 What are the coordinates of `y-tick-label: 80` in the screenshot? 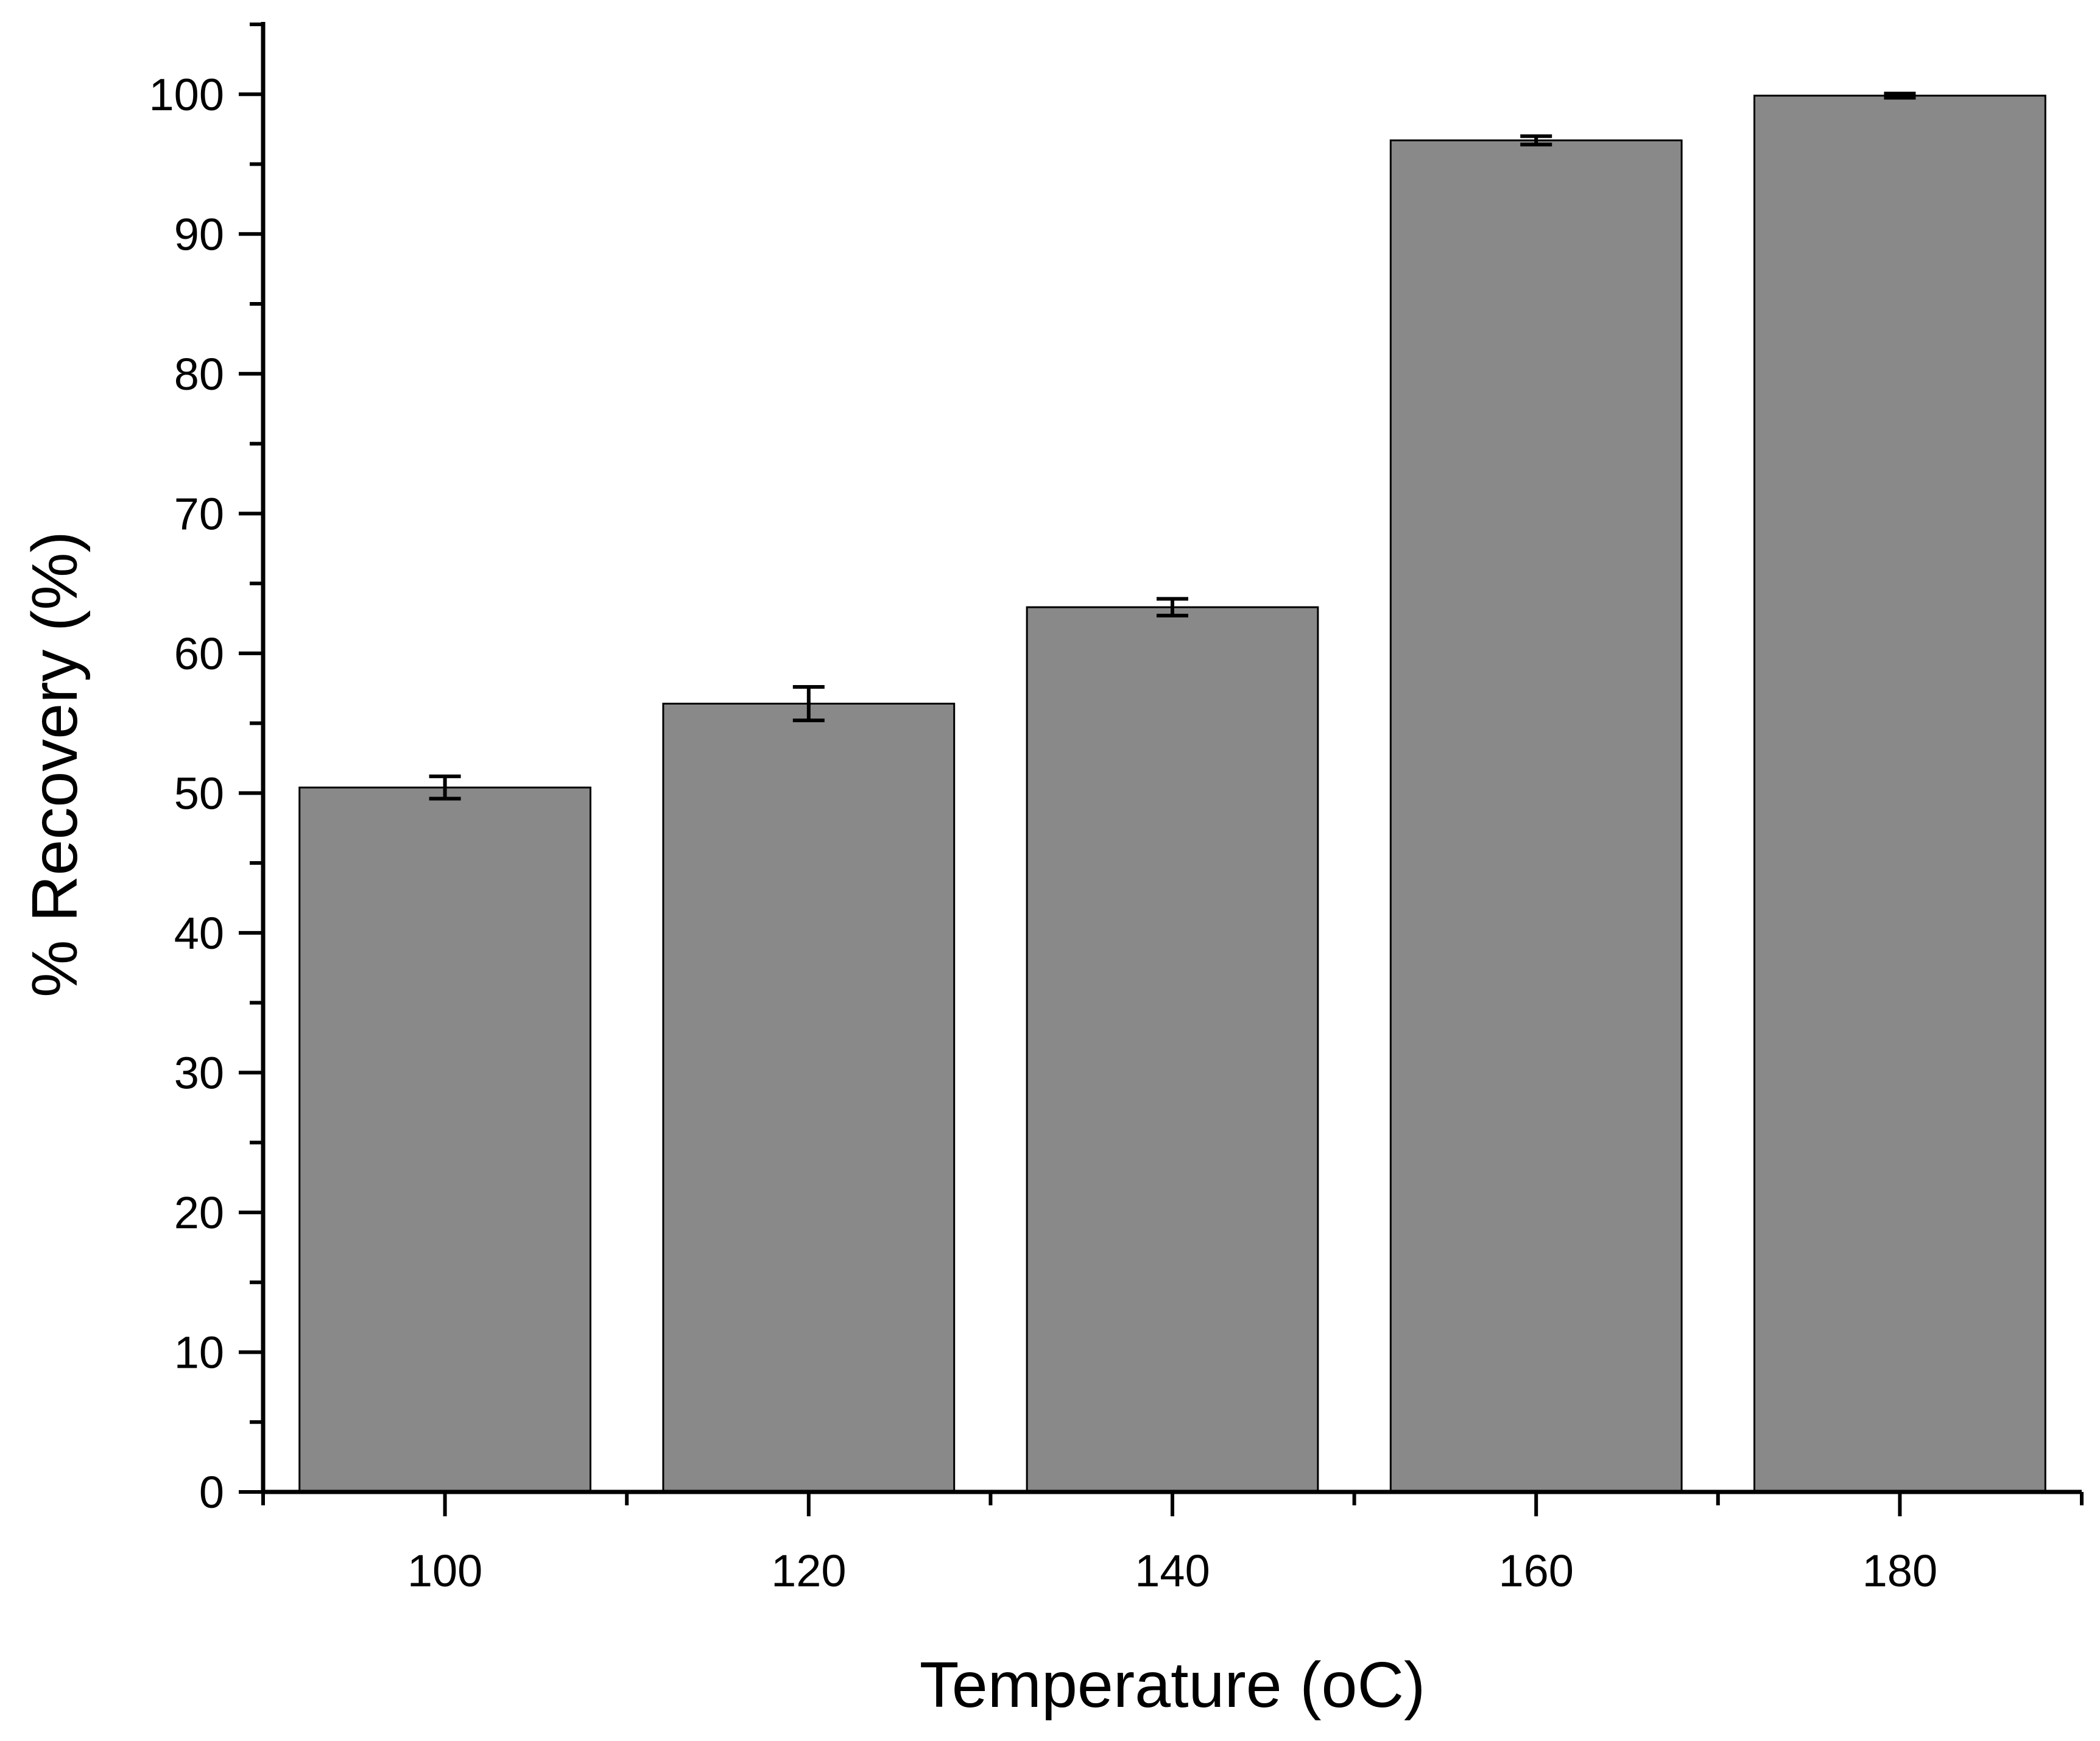 It's located at (199, 374).